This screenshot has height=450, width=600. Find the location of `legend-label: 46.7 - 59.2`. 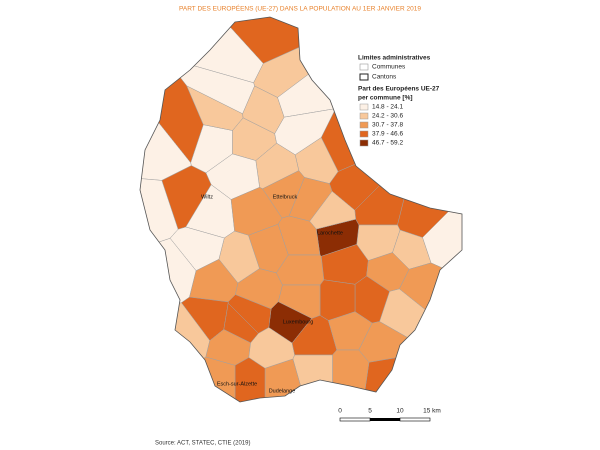

legend-label: 46.7 - 59.2 is located at coordinates (387, 143).